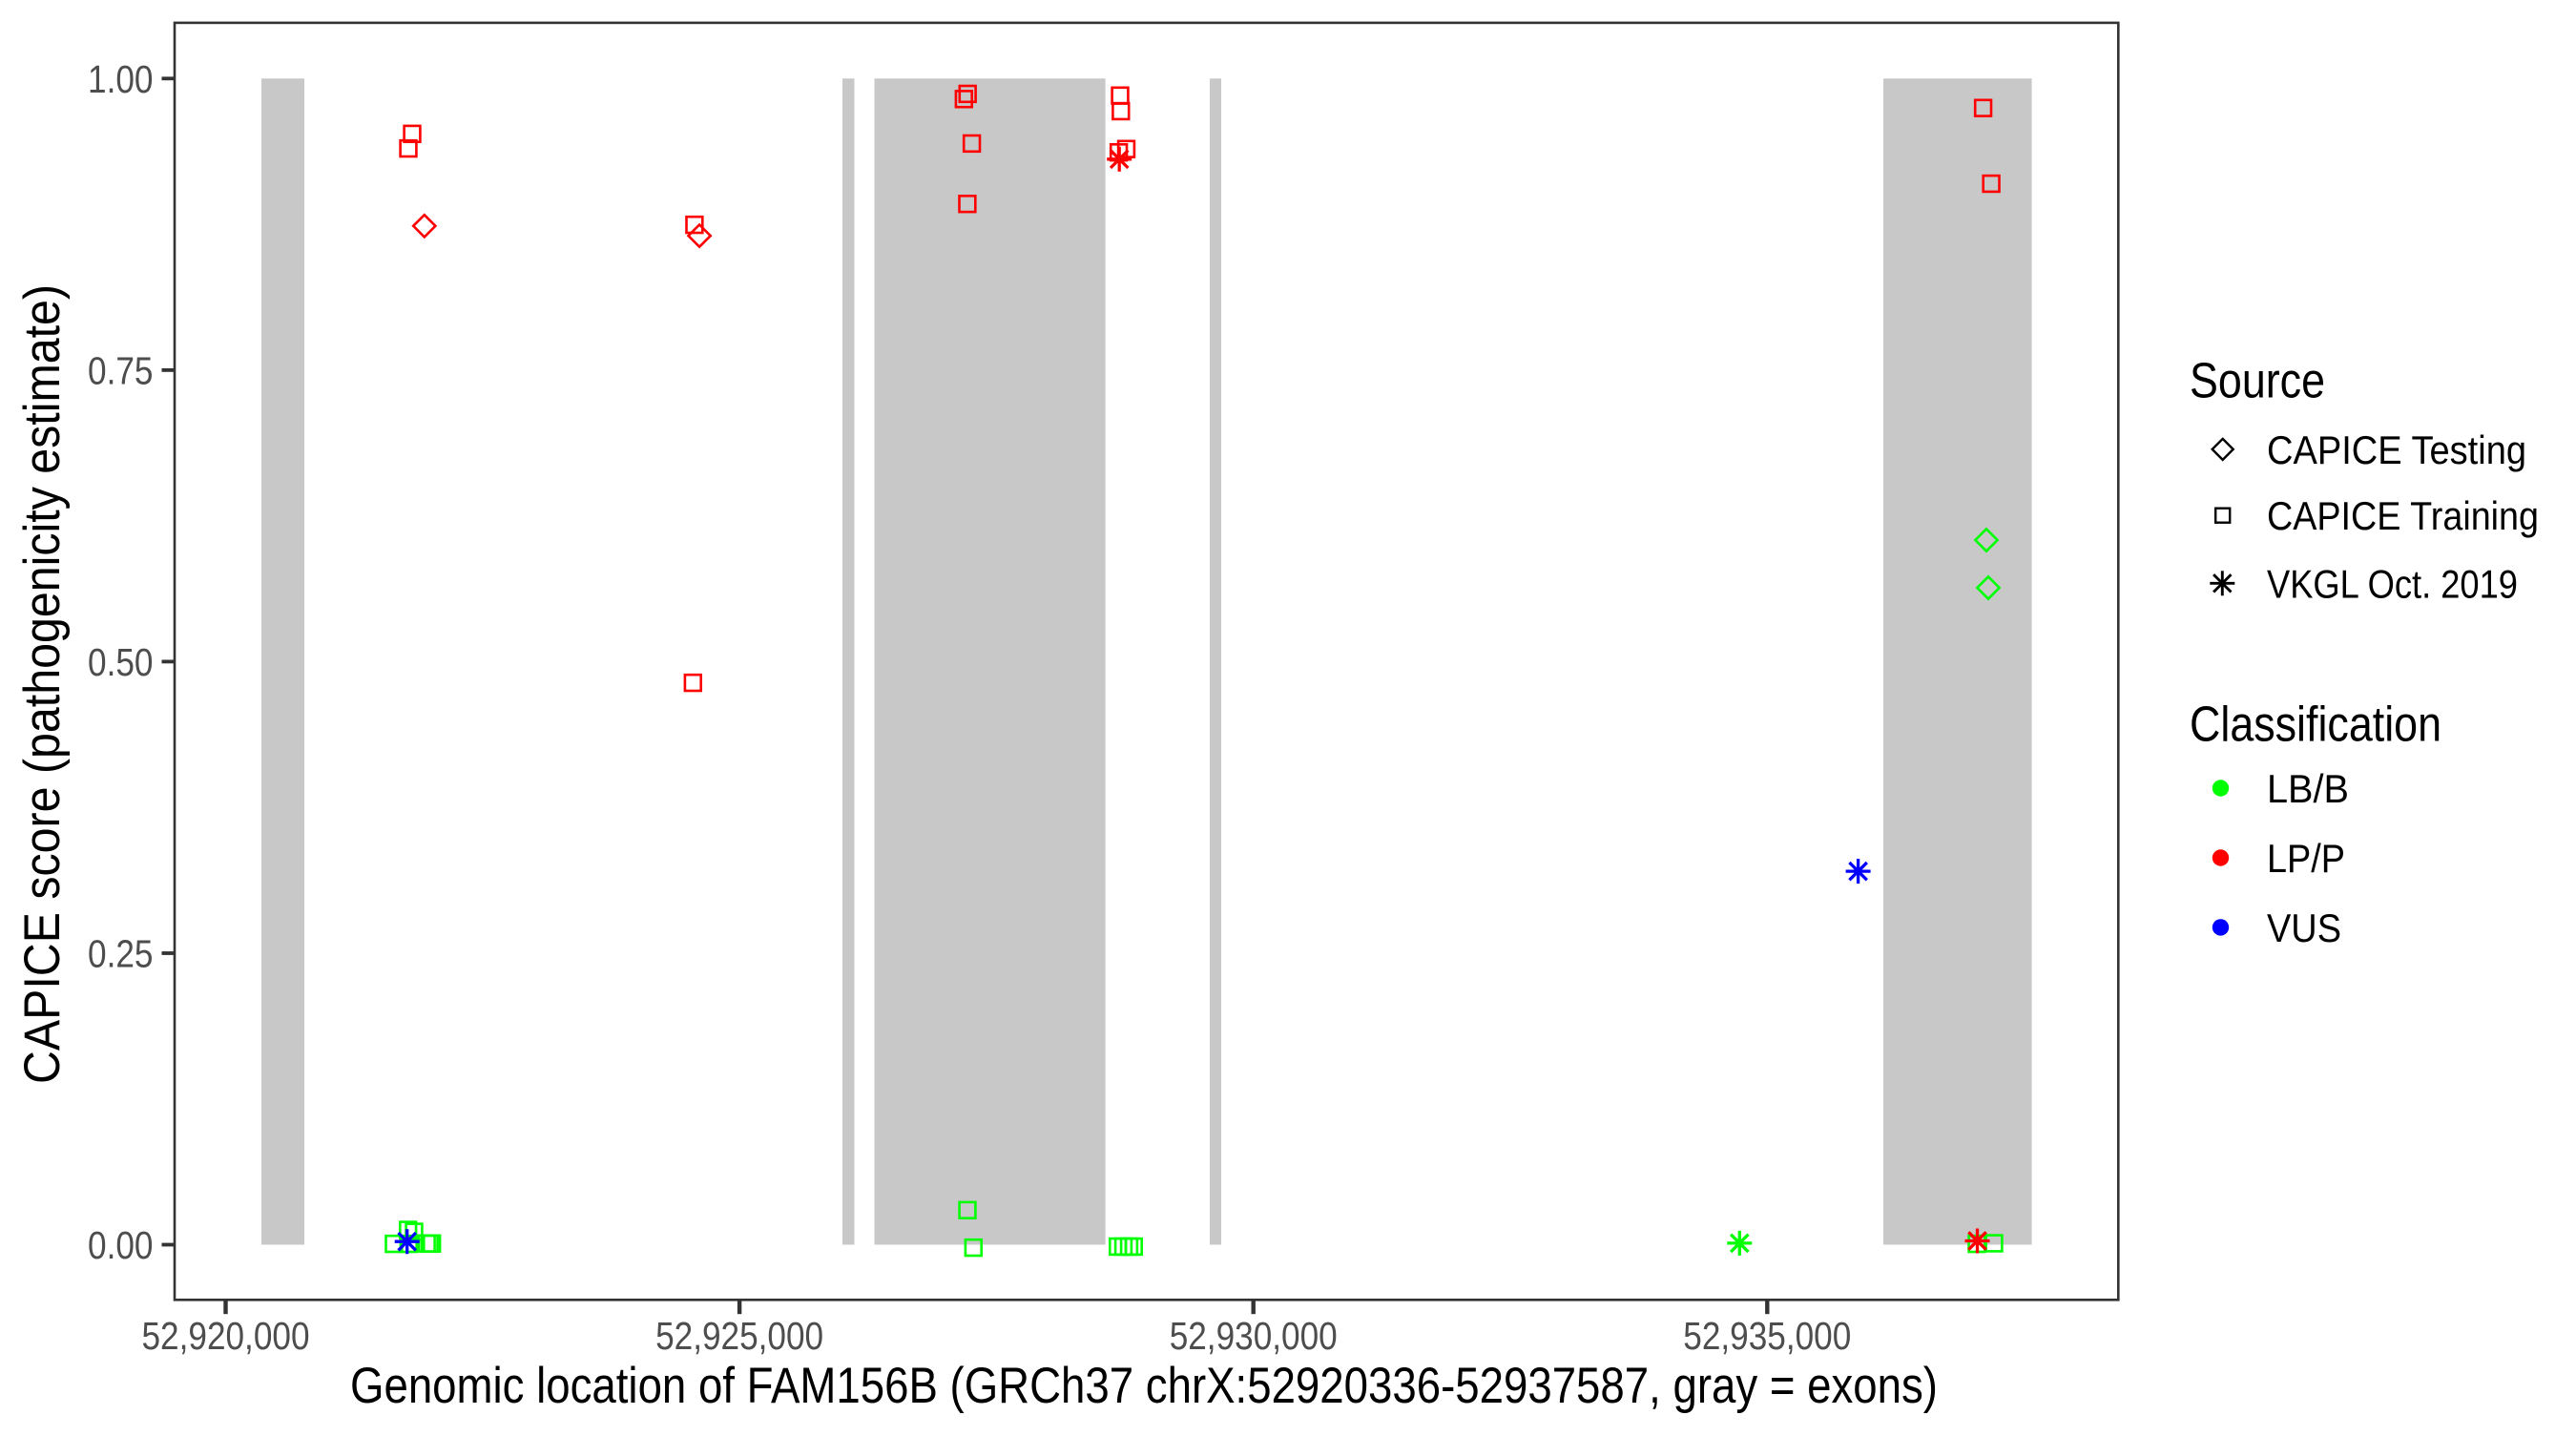  Describe the element at coordinates (42, 684) in the screenshot. I see `svg-text:CAPICE score (pathogenicity es: CAPICE score (pathogenicity estimate)` at that location.